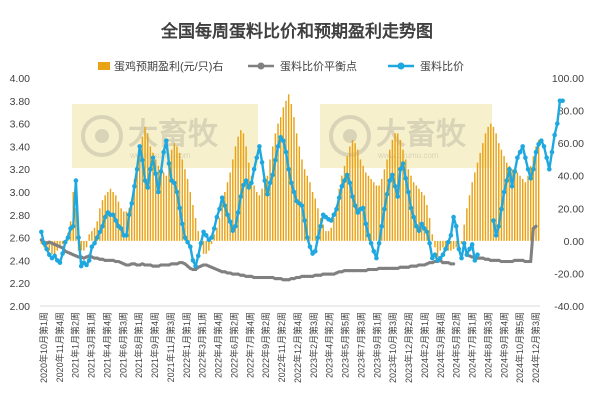  I want to click on x-axis-tick-label: 2022年12月第4周, so click(297, 347).